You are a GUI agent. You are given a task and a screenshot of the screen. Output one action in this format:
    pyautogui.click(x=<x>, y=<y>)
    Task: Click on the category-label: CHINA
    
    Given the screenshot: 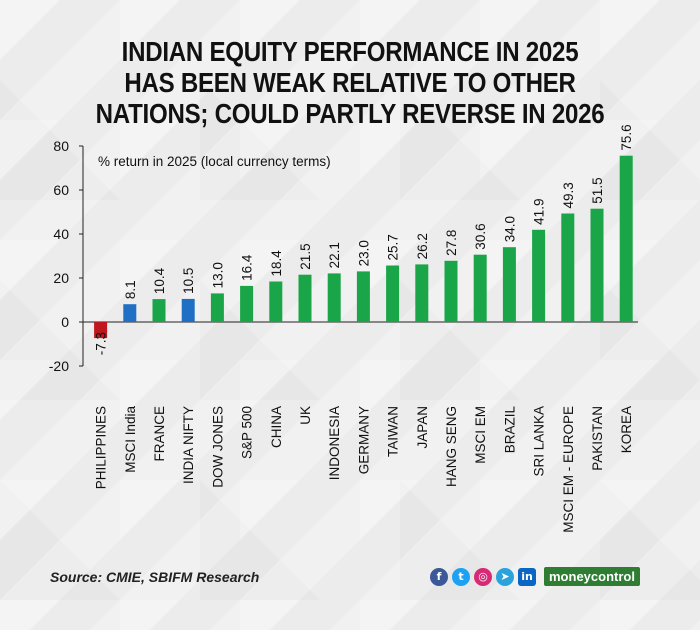 What is the action you would take?
    pyautogui.click(x=276, y=427)
    